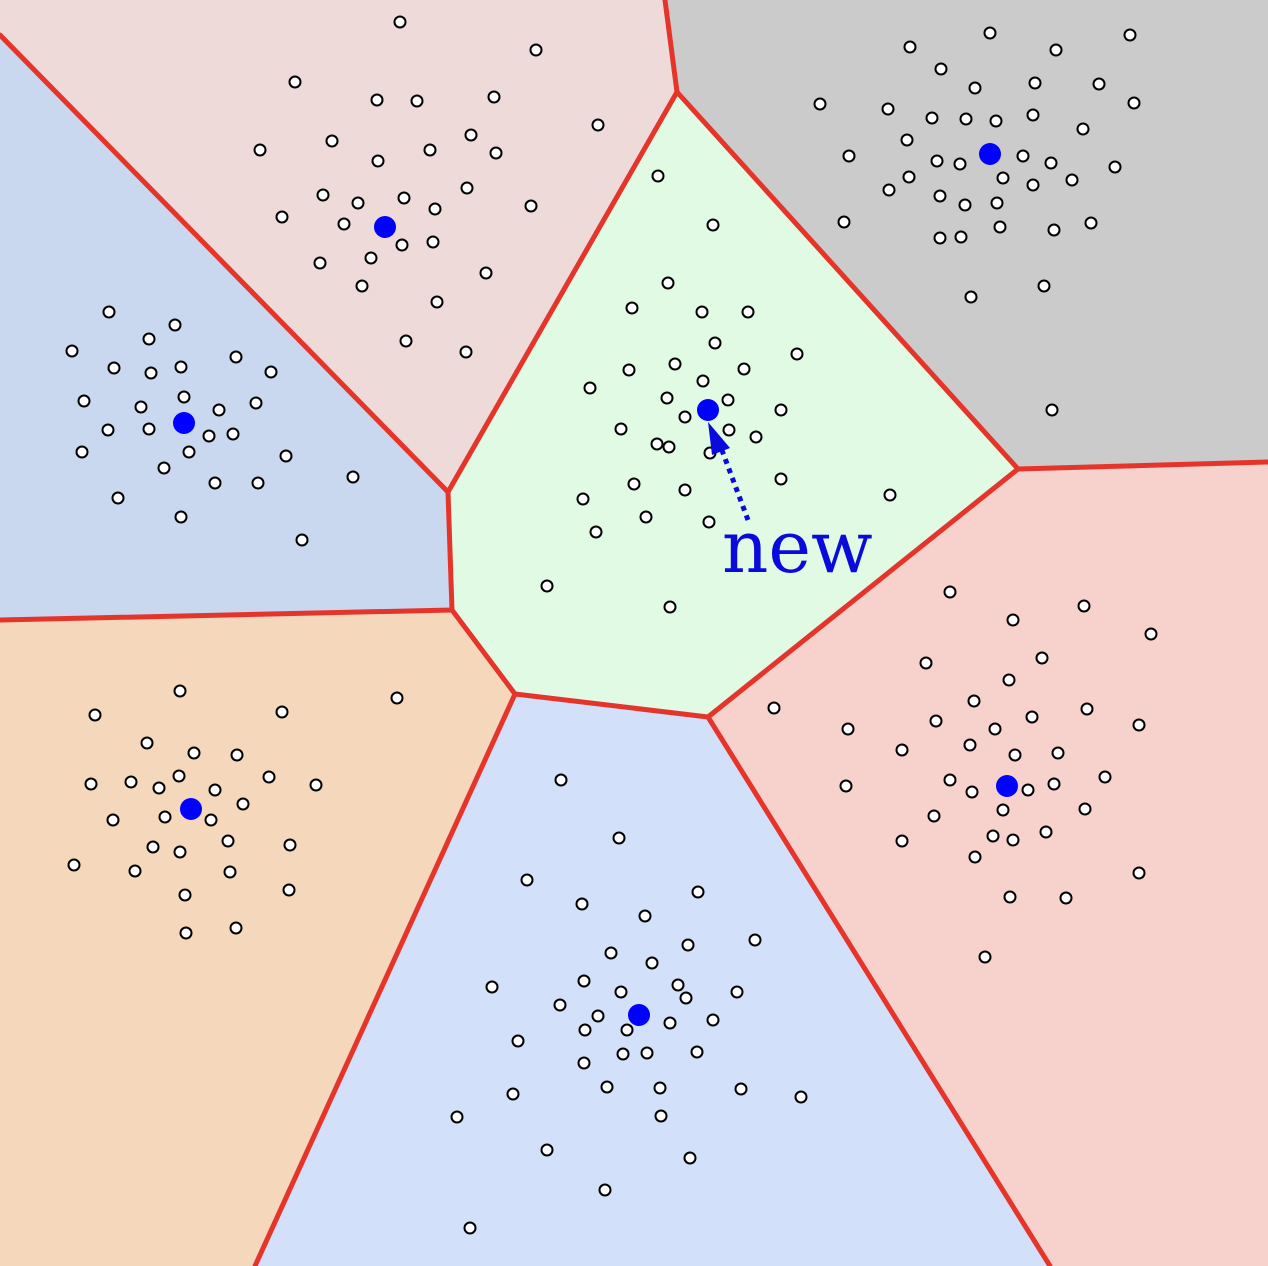 The width and height of the screenshot is (1268, 1266). Describe the element at coordinates (990, 154) in the screenshot. I see `centroid-top-right` at that location.